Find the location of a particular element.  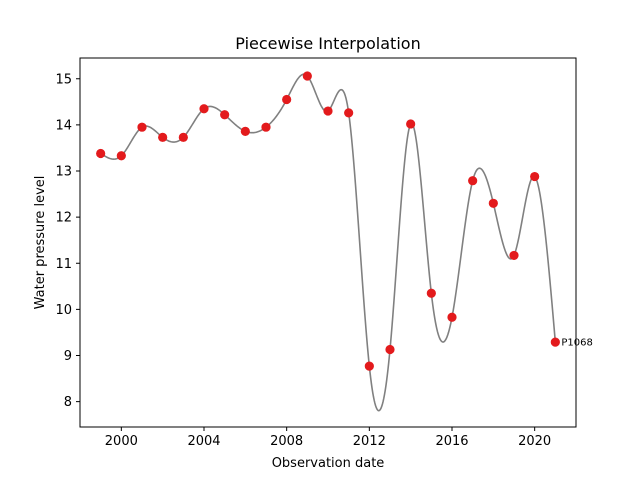

x-tick-label: 2004 is located at coordinates (203, 441).